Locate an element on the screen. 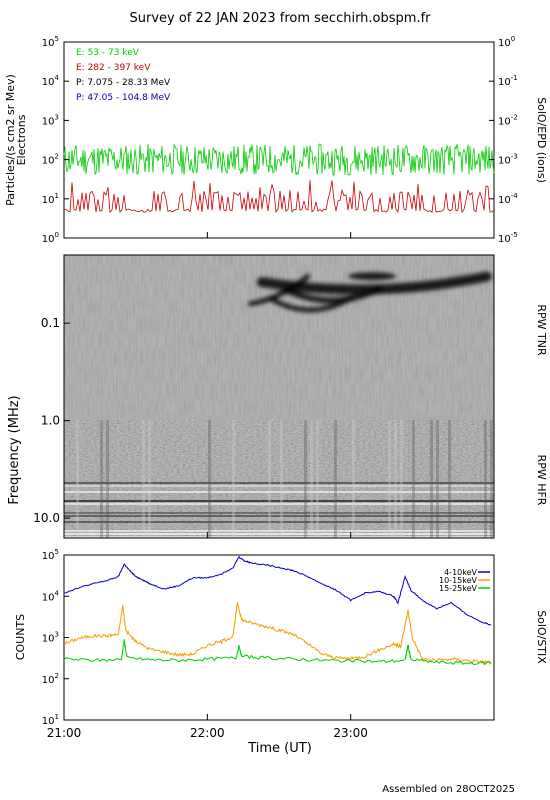 Image resolution: width=550 pixels, height=800 pixels. epd-right-tick-label: 10⁰ is located at coordinates (506, 42).